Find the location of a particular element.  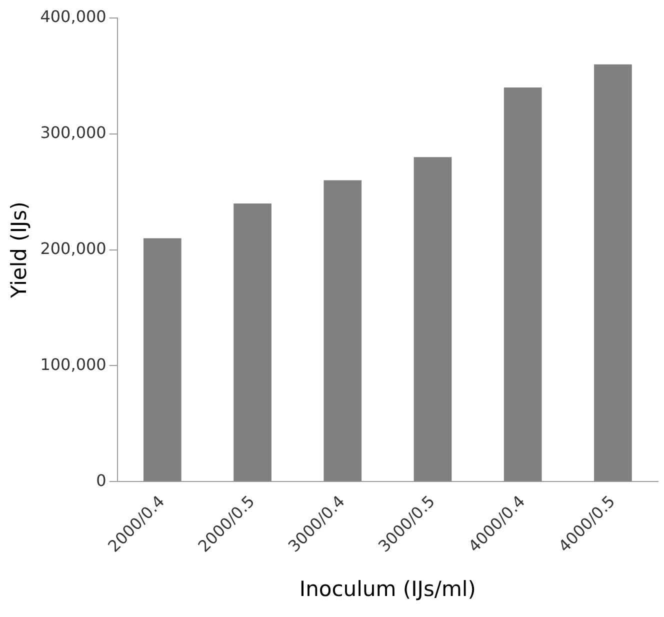

x-axis-title: Inoculum (IJs/ml) is located at coordinates (387, 588).